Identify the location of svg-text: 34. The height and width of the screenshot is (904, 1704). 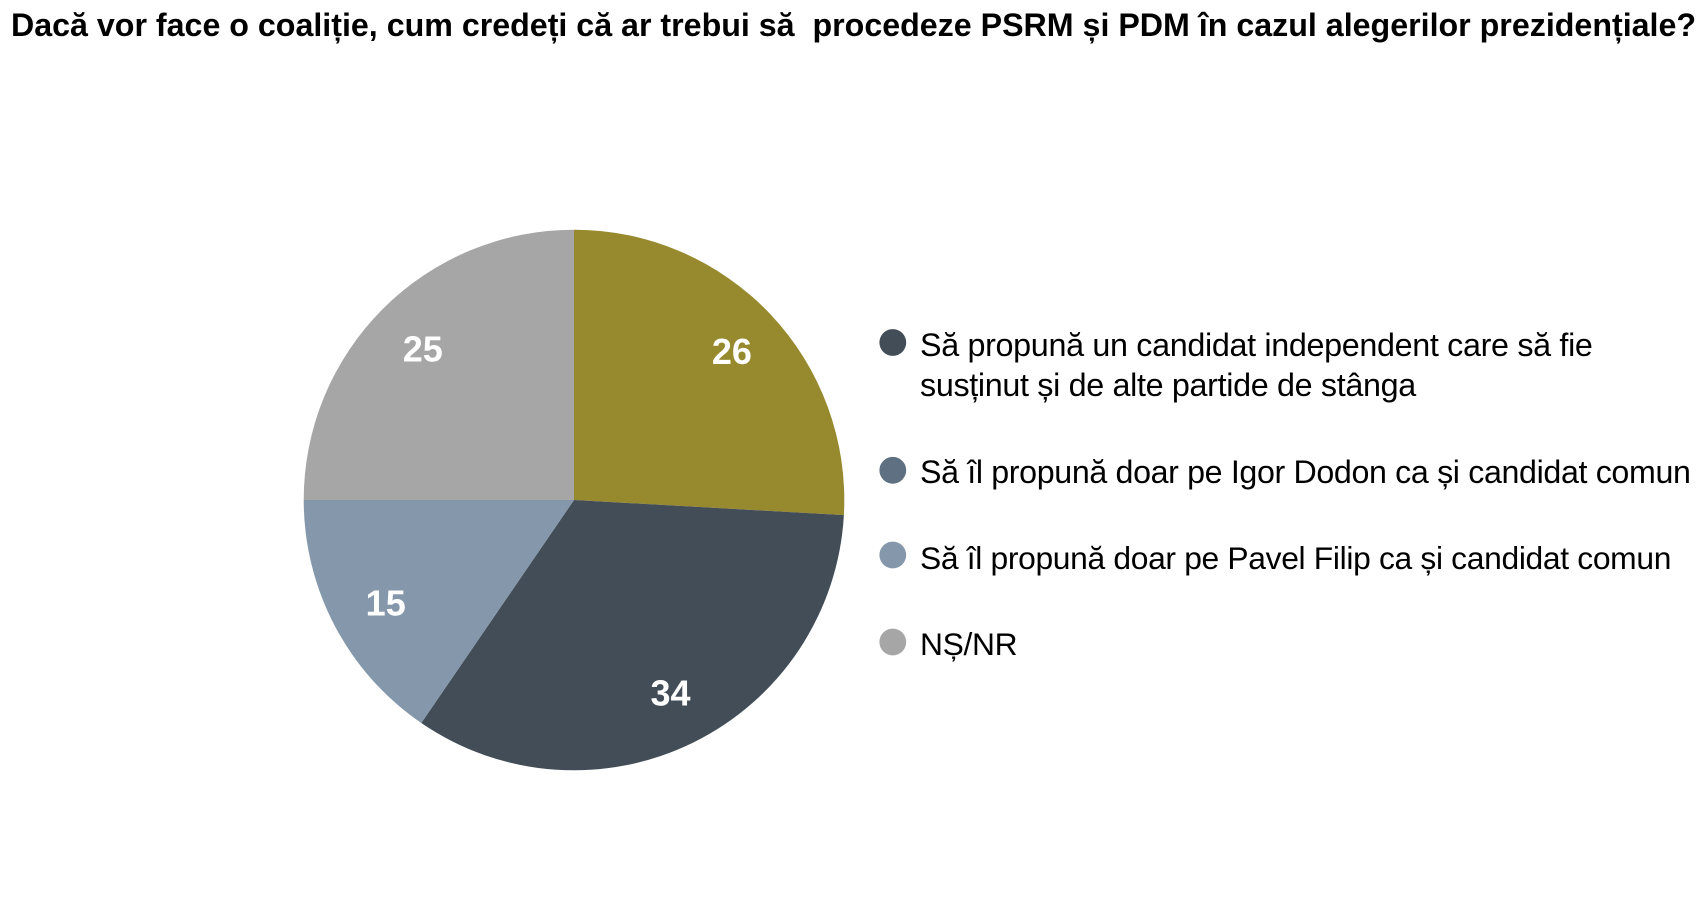
(670, 692).